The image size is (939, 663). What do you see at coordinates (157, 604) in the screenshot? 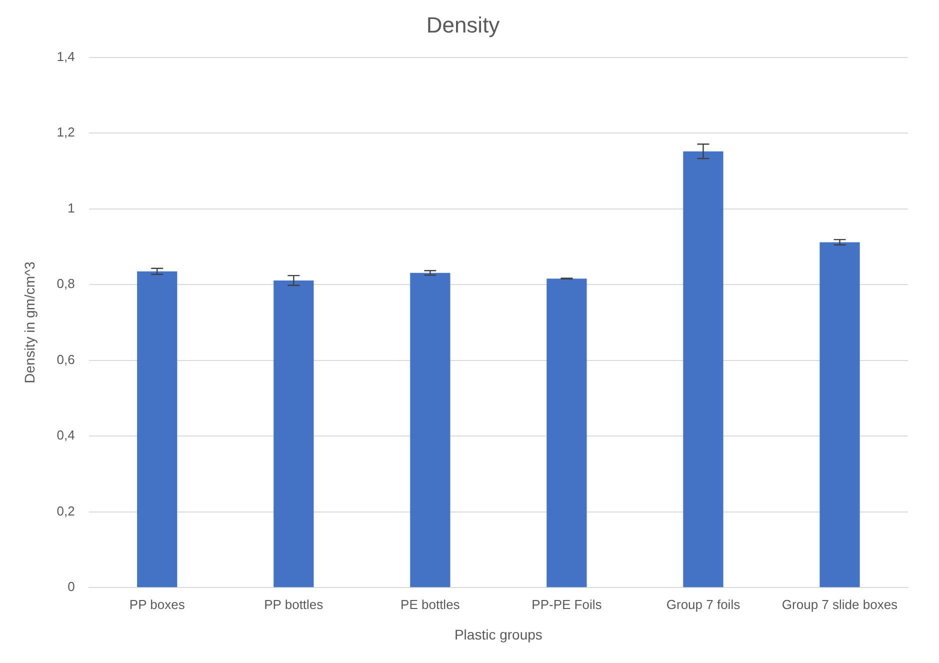
I see `x-tick-label: PP boxes` at bounding box center [157, 604].